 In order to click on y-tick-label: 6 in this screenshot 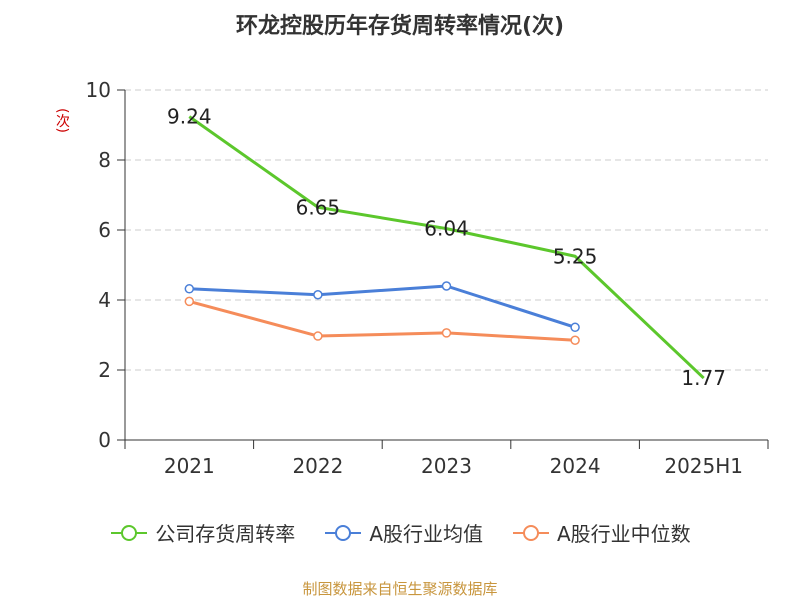, I will do `click(104, 230)`.